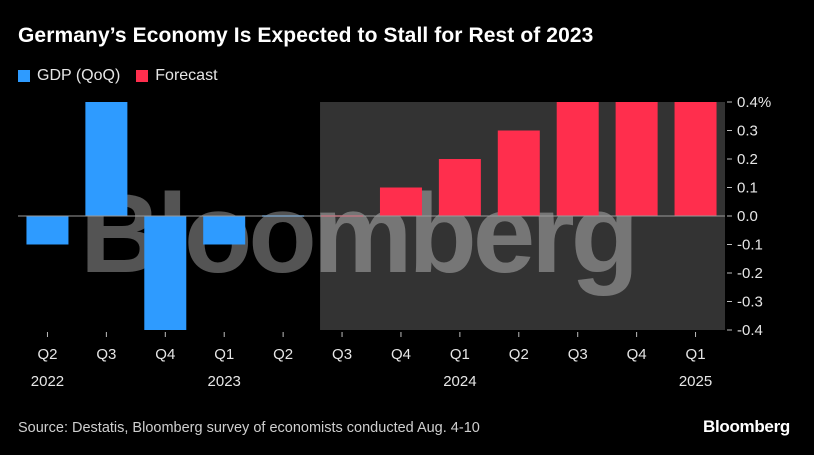 The height and width of the screenshot is (455, 814). What do you see at coordinates (142, 76) in the screenshot?
I see `legend-swatch-forecast` at bounding box center [142, 76].